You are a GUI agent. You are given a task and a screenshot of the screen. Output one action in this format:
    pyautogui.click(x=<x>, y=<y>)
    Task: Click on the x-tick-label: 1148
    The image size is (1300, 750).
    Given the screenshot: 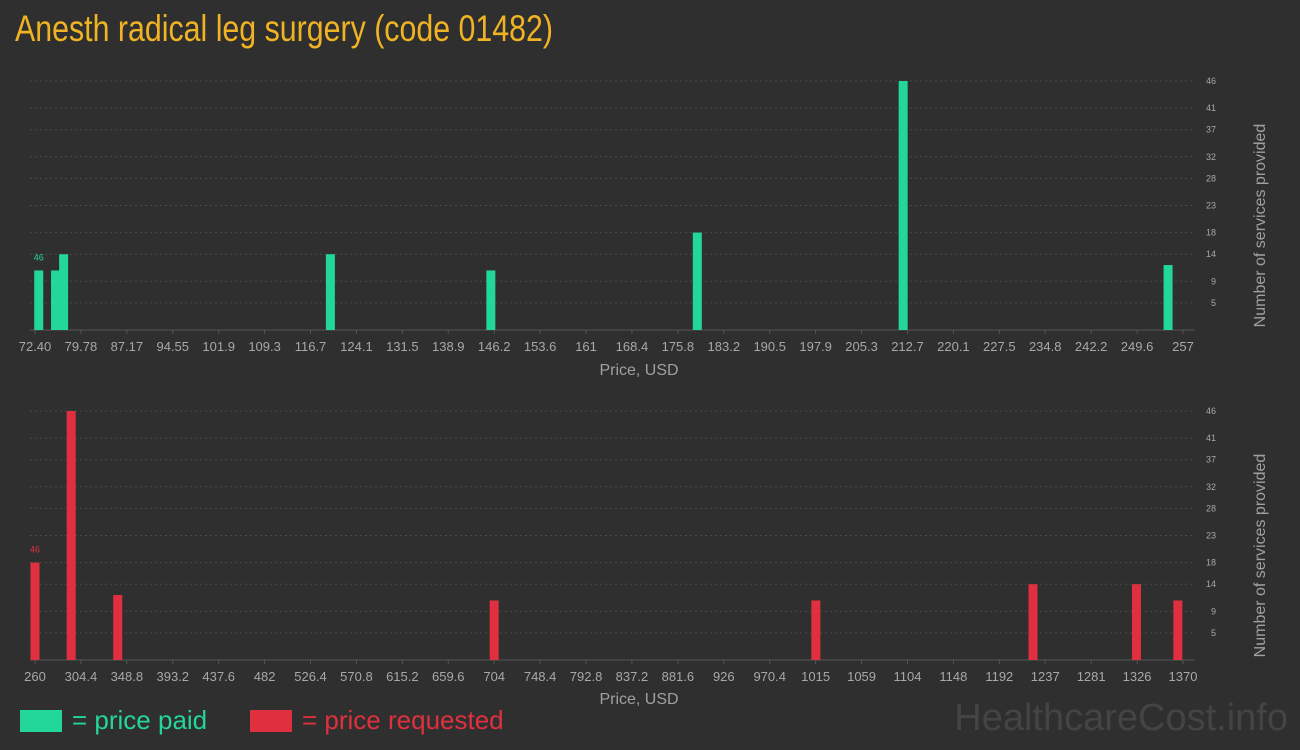 What is the action you would take?
    pyautogui.click(x=953, y=676)
    